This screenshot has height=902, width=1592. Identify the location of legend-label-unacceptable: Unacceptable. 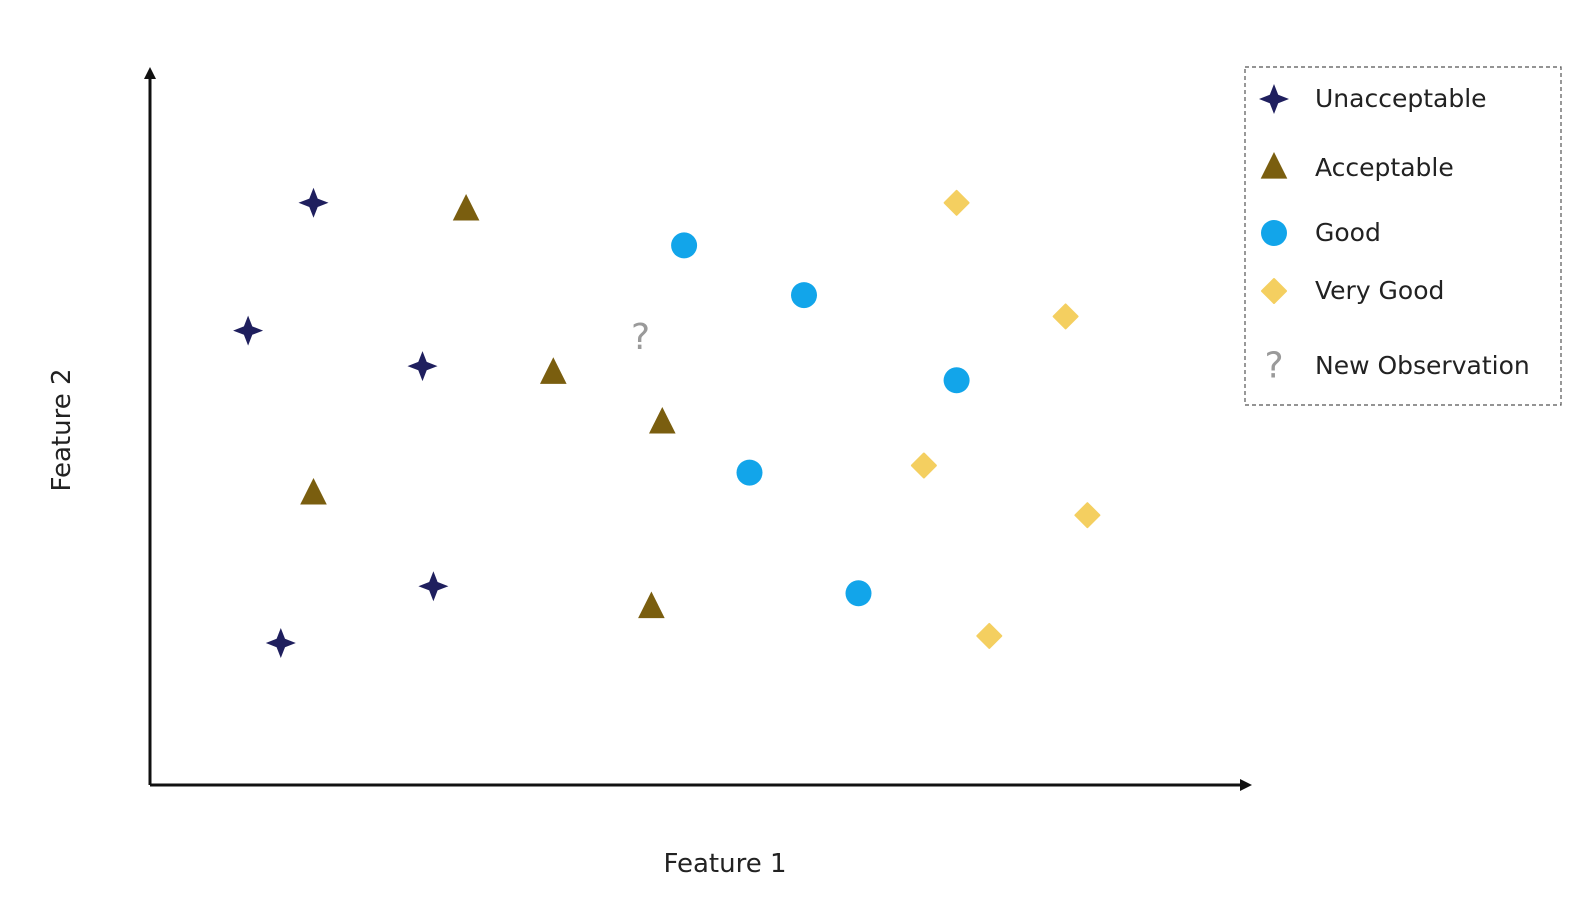
(1401, 98).